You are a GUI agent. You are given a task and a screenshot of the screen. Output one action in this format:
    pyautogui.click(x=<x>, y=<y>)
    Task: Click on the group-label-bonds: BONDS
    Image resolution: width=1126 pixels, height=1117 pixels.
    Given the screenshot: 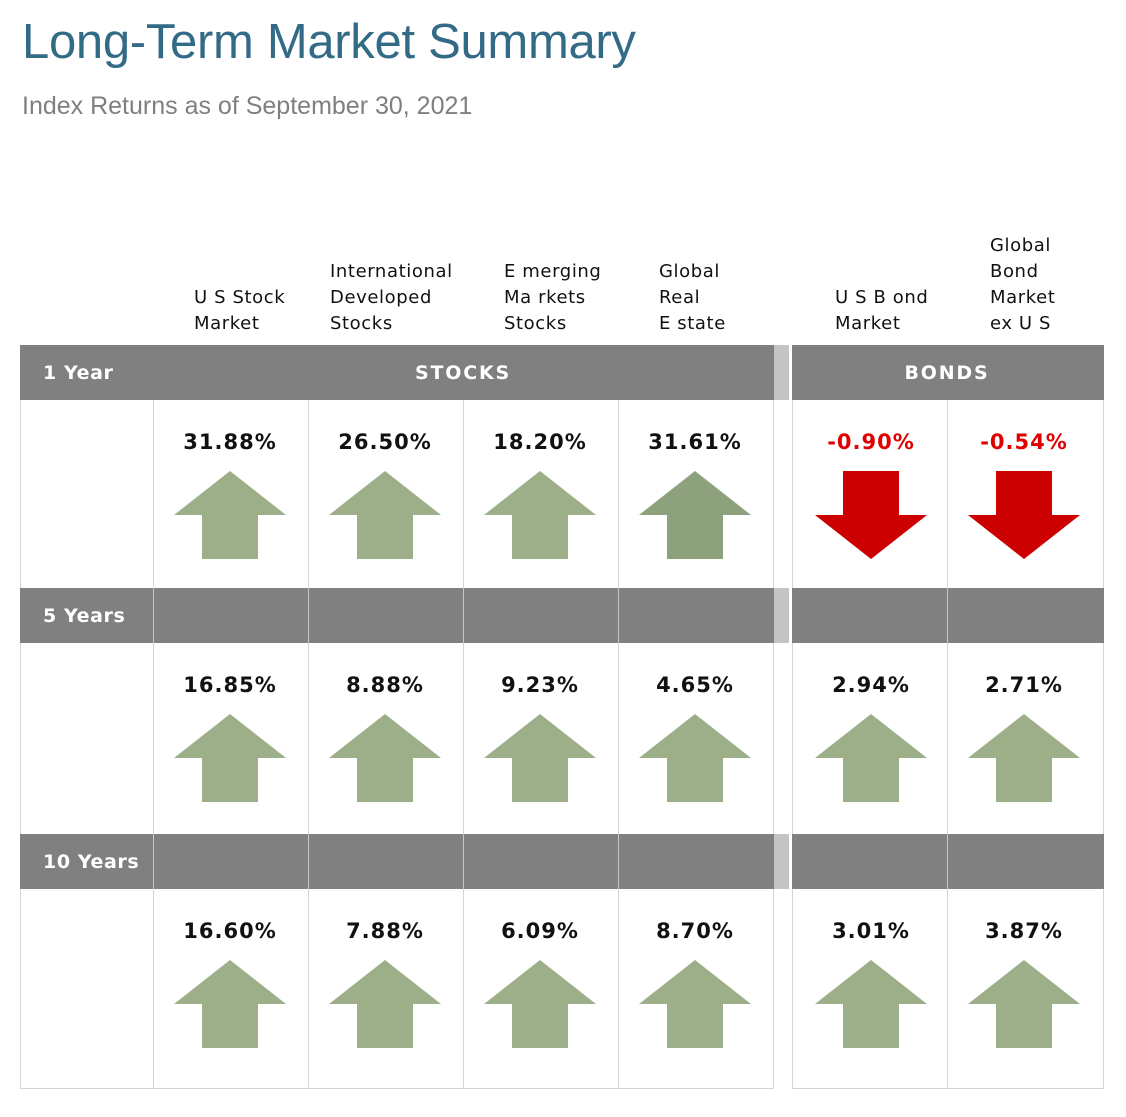 What is the action you would take?
    pyautogui.click(x=947, y=373)
    